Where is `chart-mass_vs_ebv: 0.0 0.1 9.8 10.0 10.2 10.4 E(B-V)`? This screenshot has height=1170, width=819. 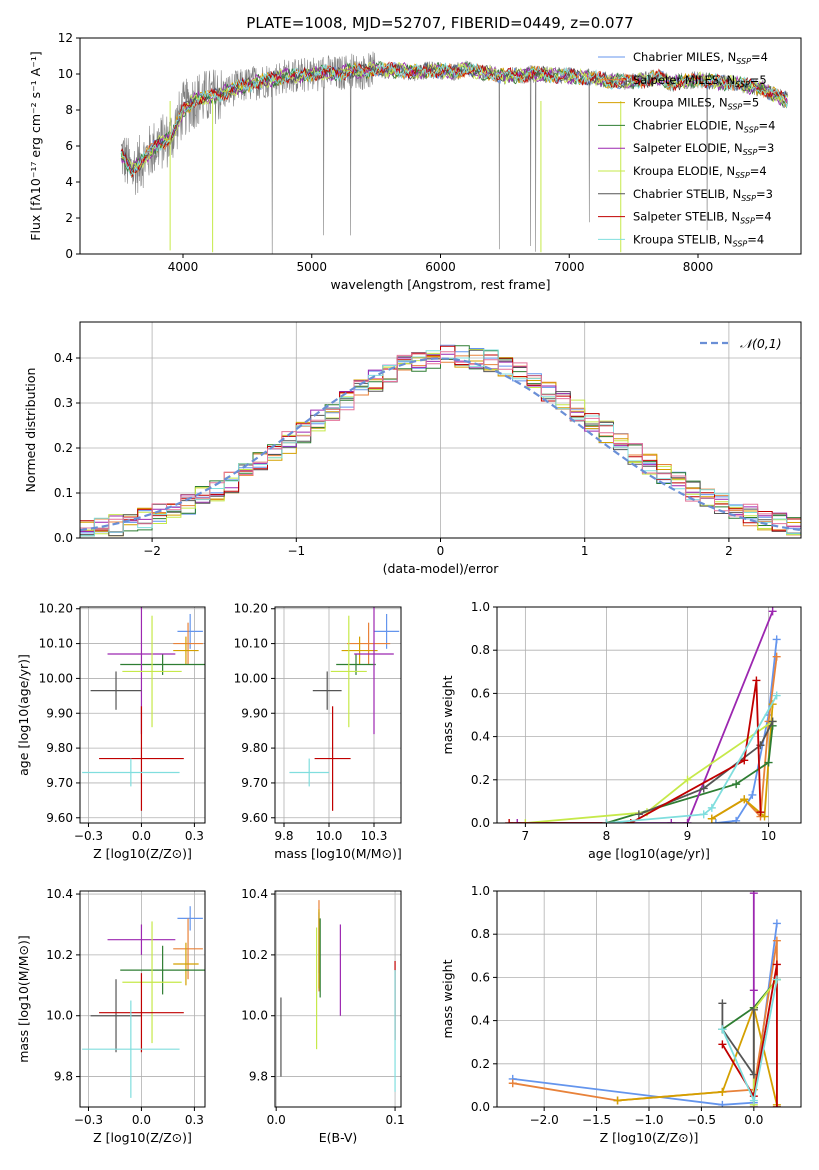
chart-mass_vs_ebv: 0.0 0.1 9.8 10.0 10.2 10.4 E(B-V) is located at coordinates (322, 1016).